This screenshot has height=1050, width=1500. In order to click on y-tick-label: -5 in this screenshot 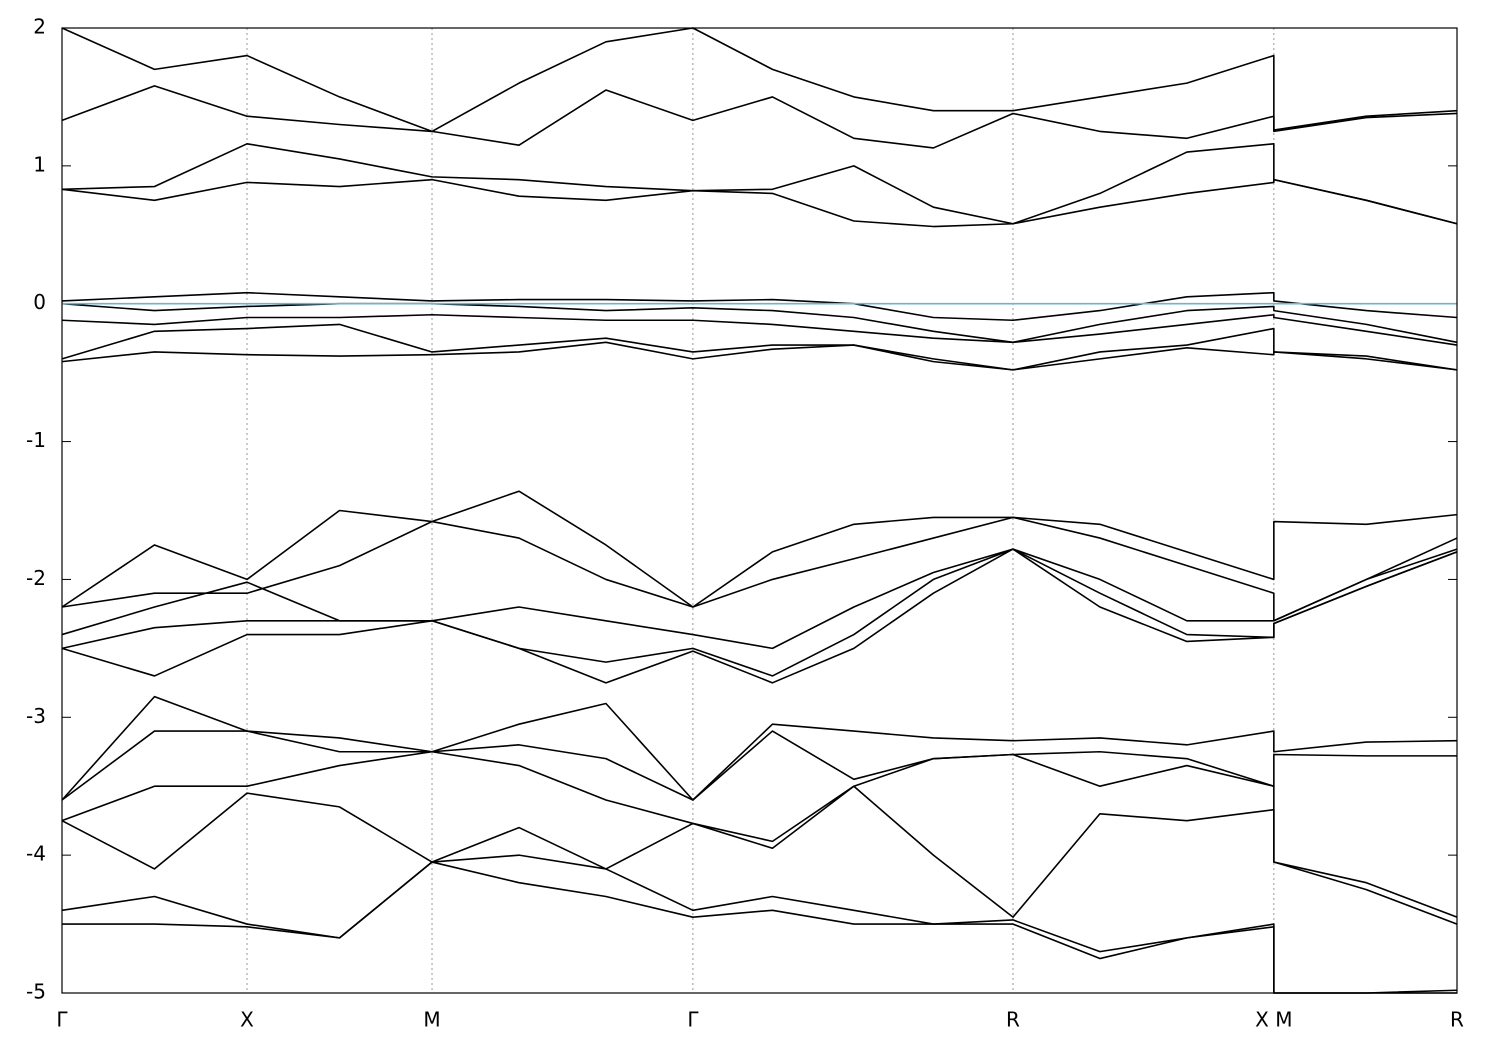, I will do `click(36, 992)`.